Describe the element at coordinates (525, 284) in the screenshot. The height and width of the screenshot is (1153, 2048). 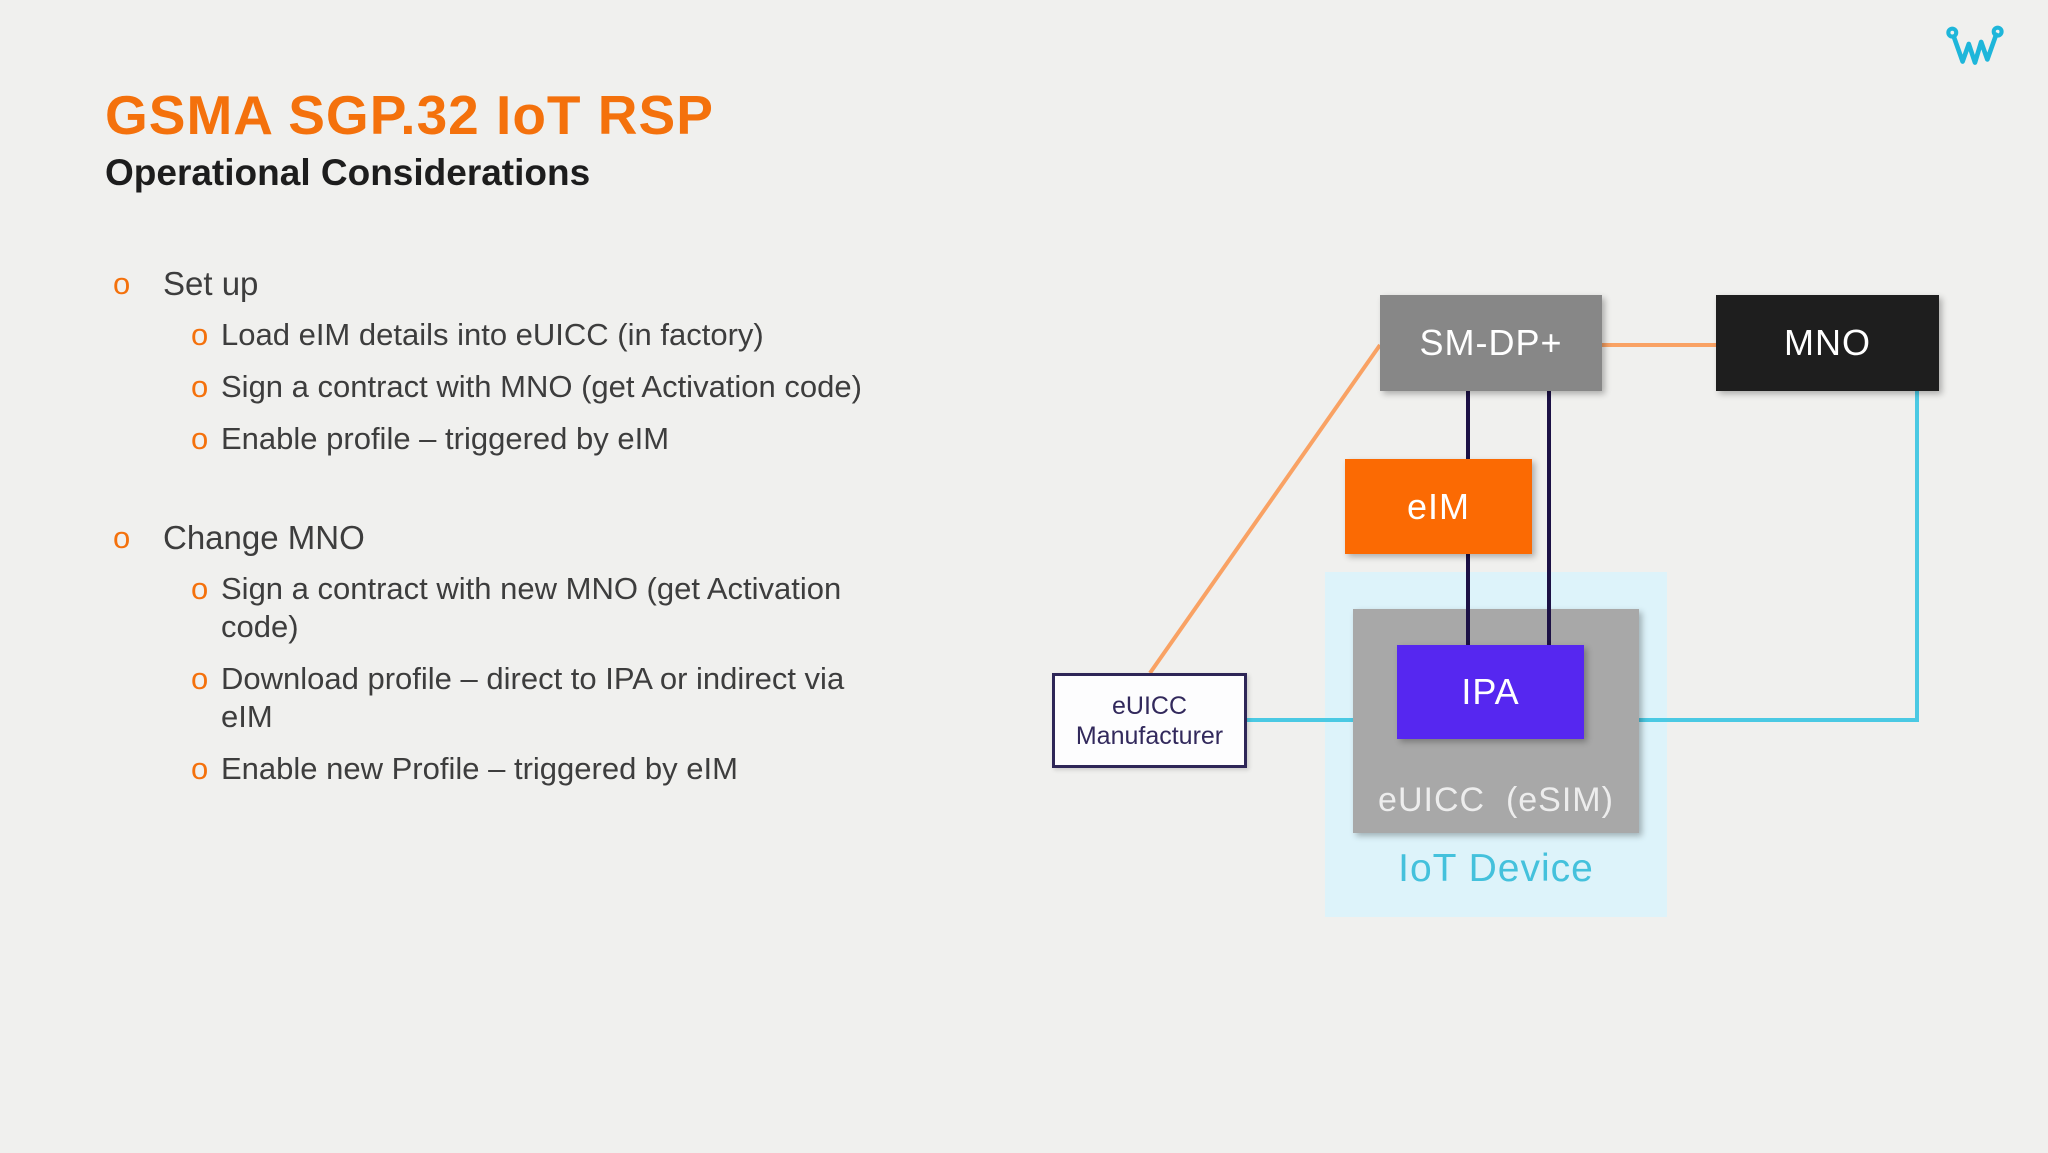
I see `list-item: o Set up` at that location.